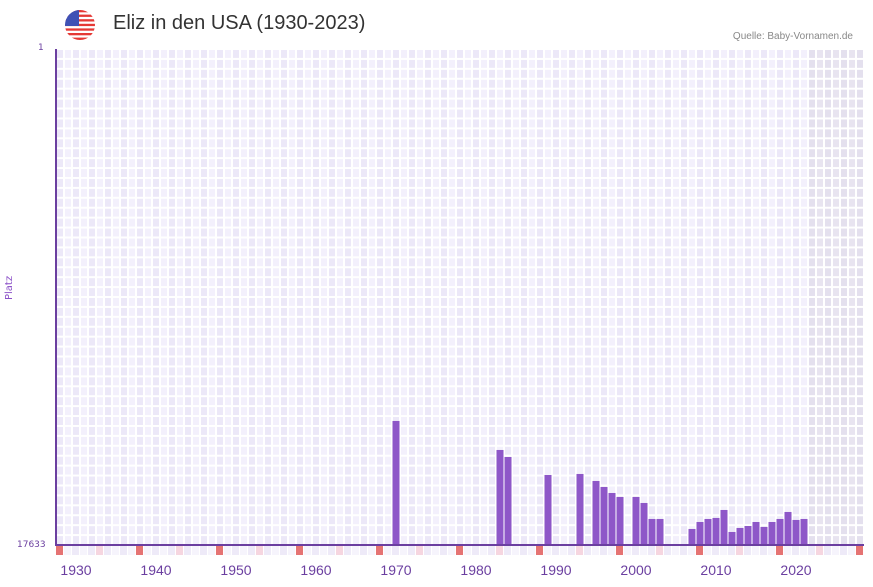  I want to click on bar-1995, so click(596, 512).